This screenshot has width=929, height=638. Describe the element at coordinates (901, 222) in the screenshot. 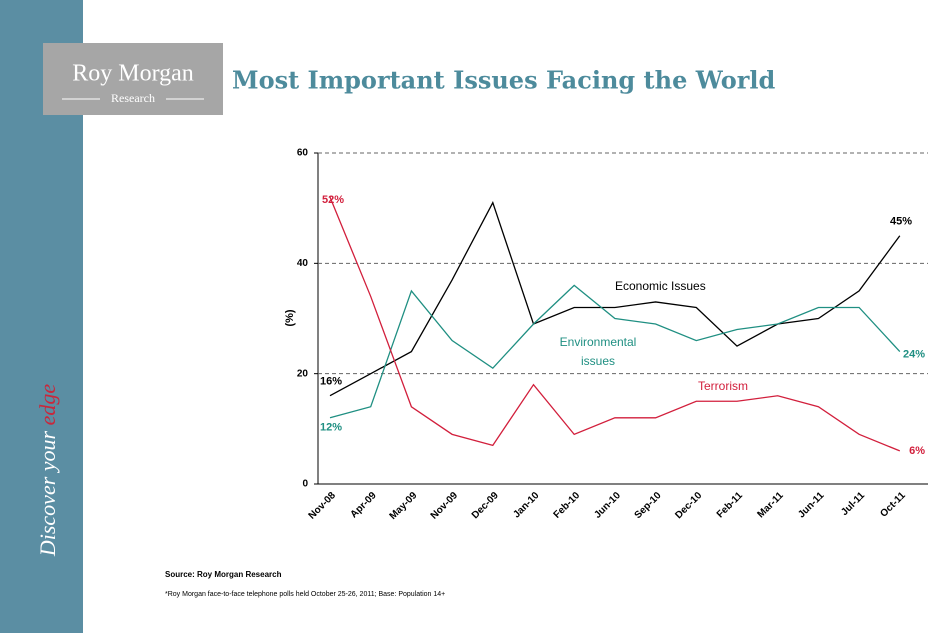

I see `data-label: 45%` at that location.